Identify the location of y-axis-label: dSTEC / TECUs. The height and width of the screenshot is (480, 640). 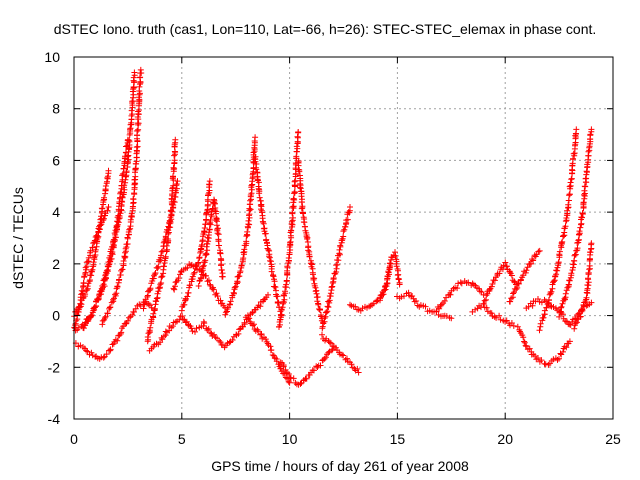
(18, 238).